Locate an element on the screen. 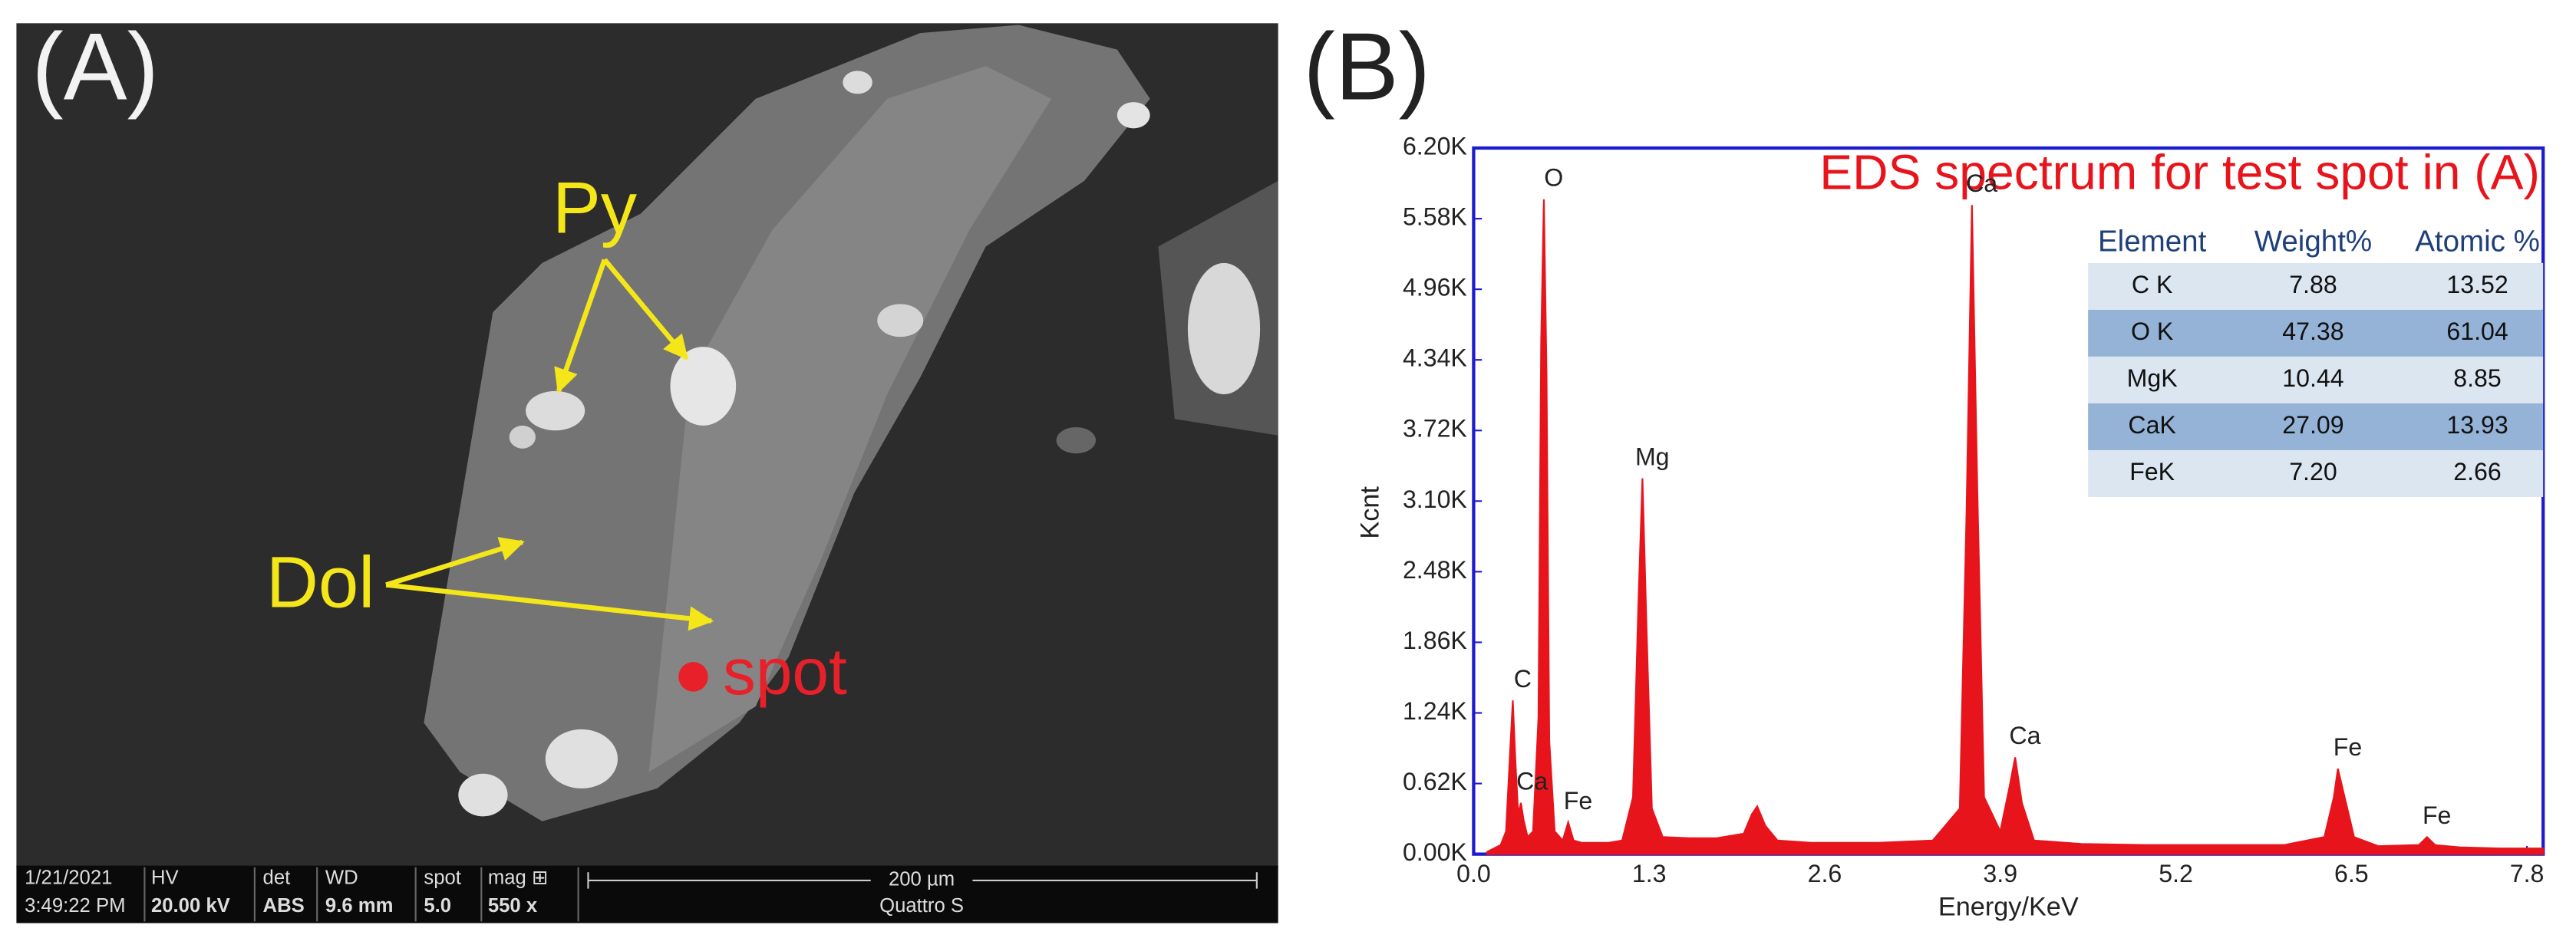  info-text: 550 x is located at coordinates (513, 906).